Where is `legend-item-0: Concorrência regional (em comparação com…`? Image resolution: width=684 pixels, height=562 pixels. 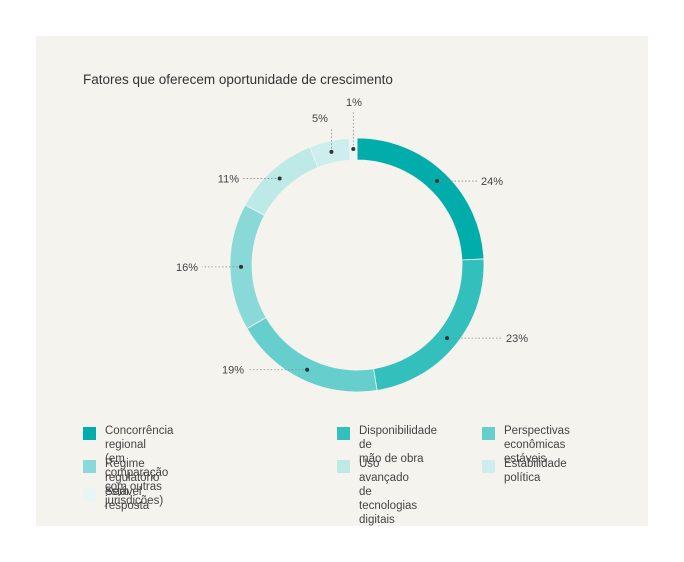 legend-item-0: Concorrência regional (em comparação com… is located at coordinates (128, 466).